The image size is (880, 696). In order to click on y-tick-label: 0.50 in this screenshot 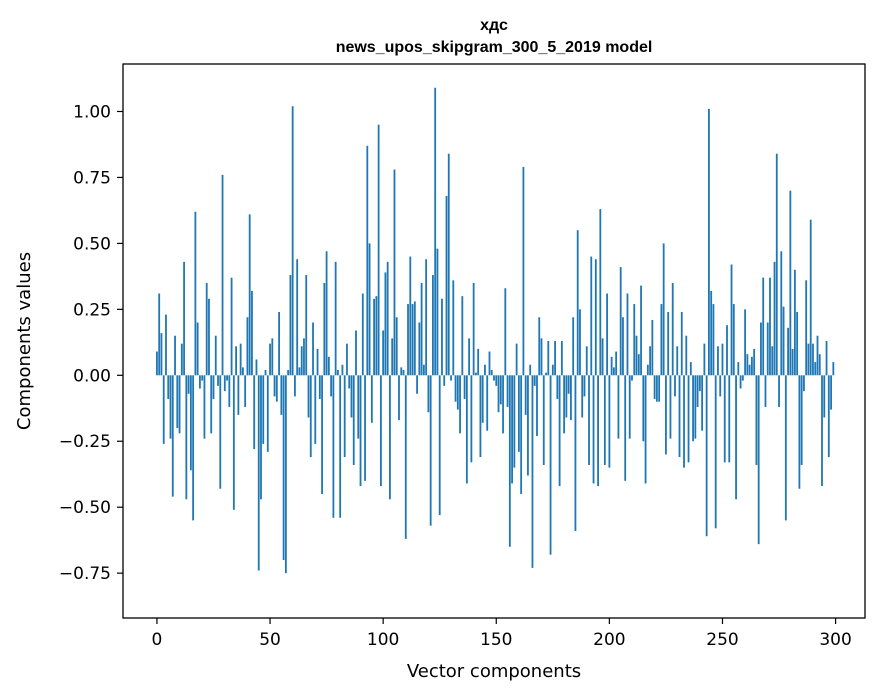, I will do `click(92, 244)`.